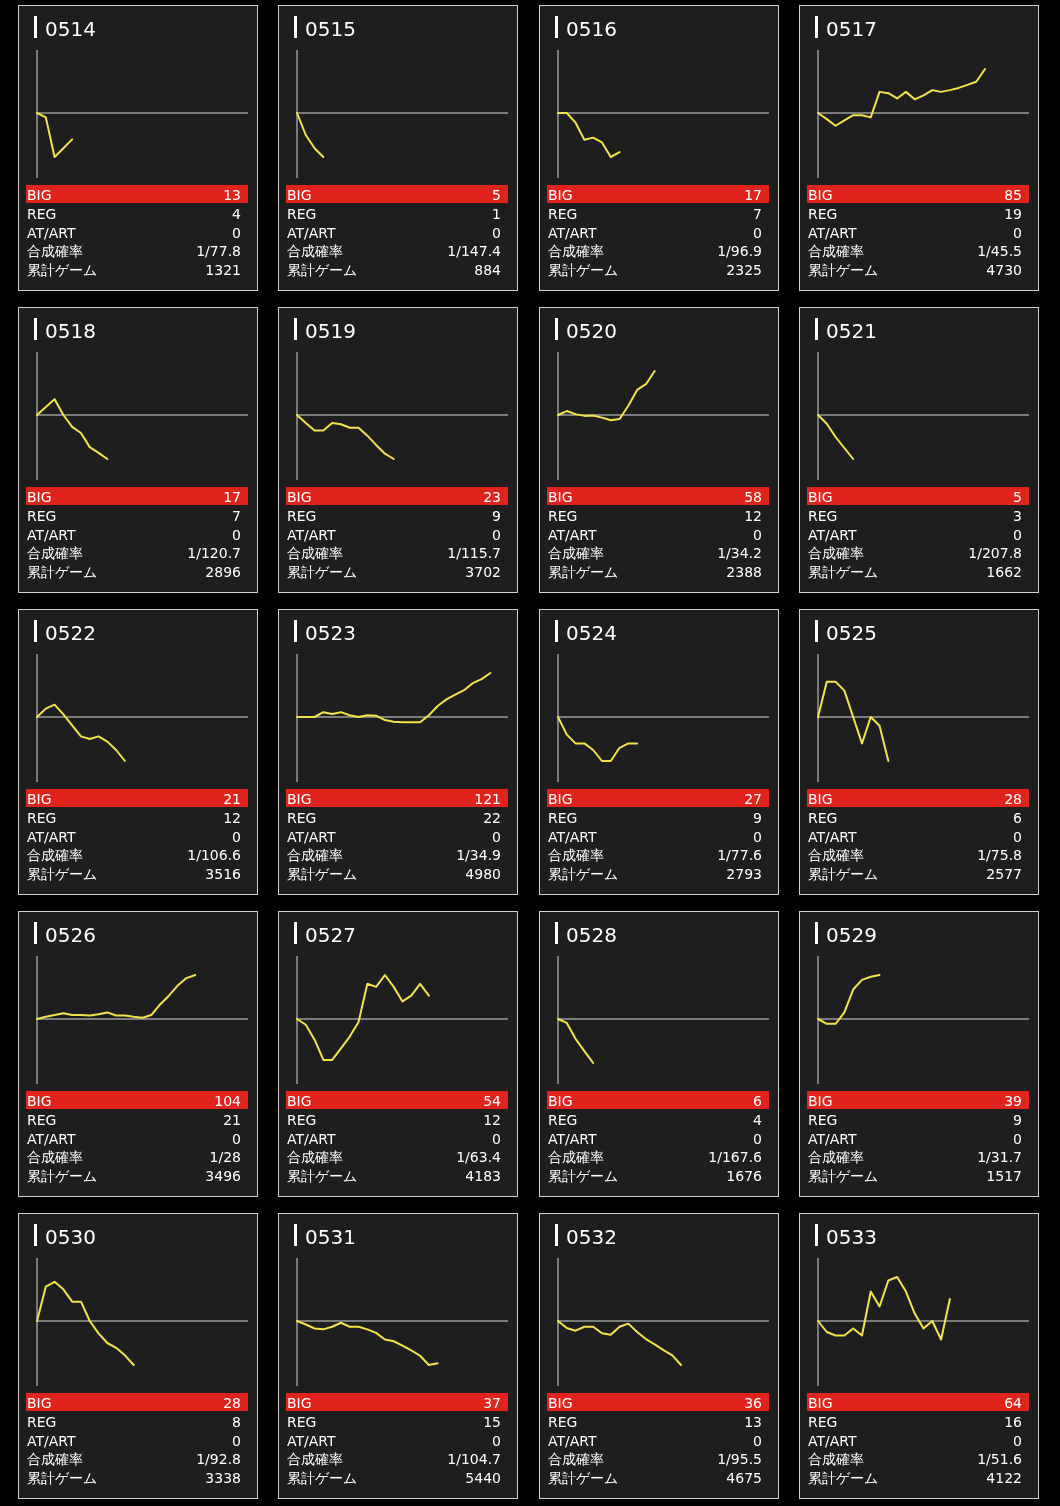  What do you see at coordinates (478, 855) in the screenshot?
I see `text: 1/34.9` at bounding box center [478, 855].